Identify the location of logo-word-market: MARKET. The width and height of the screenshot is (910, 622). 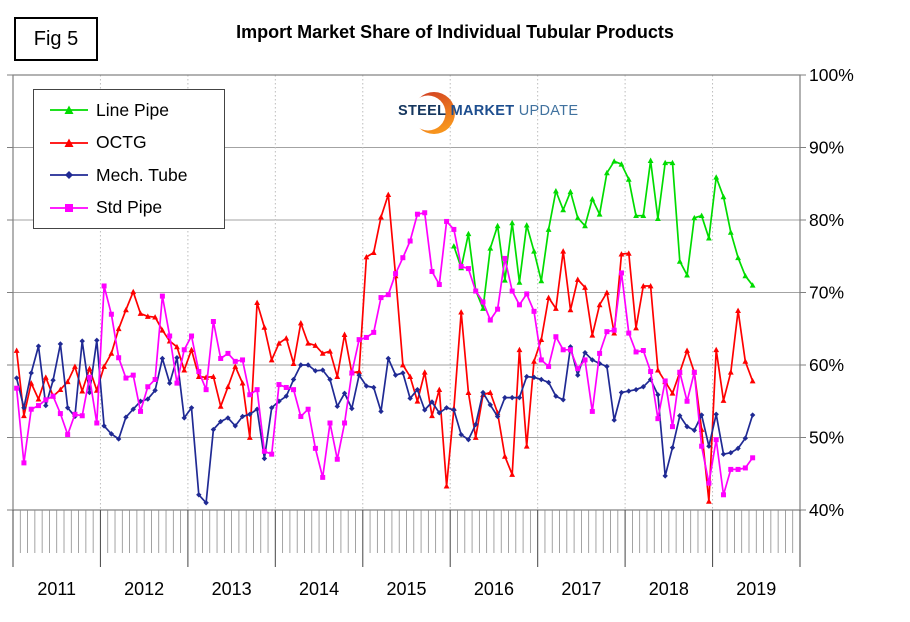
(482, 111).